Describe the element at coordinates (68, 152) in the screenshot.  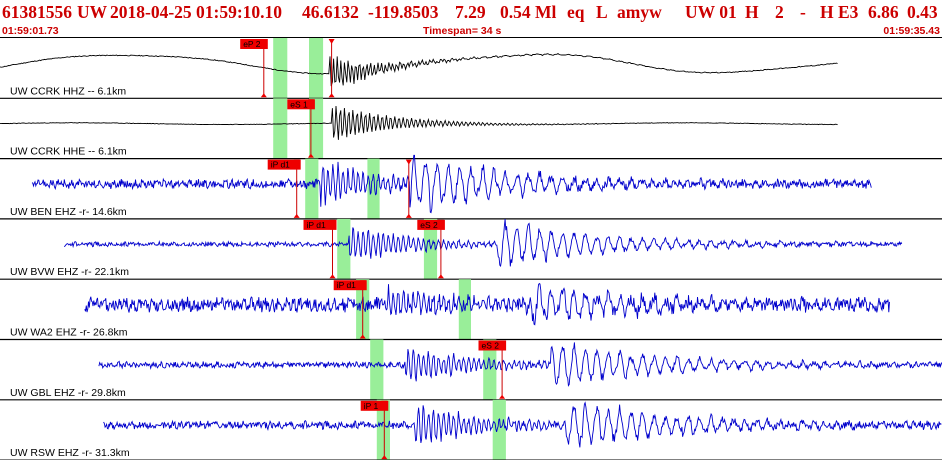
I see `trace-label: UW CCRK HHE -- 6.1km` at that location.